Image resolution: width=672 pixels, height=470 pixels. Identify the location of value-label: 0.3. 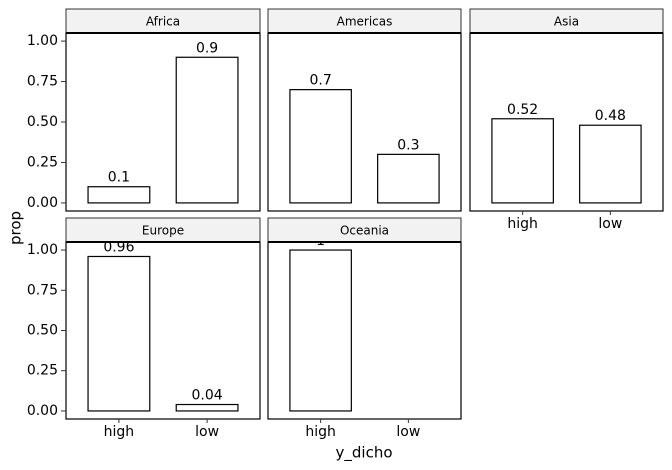
(408, 145).